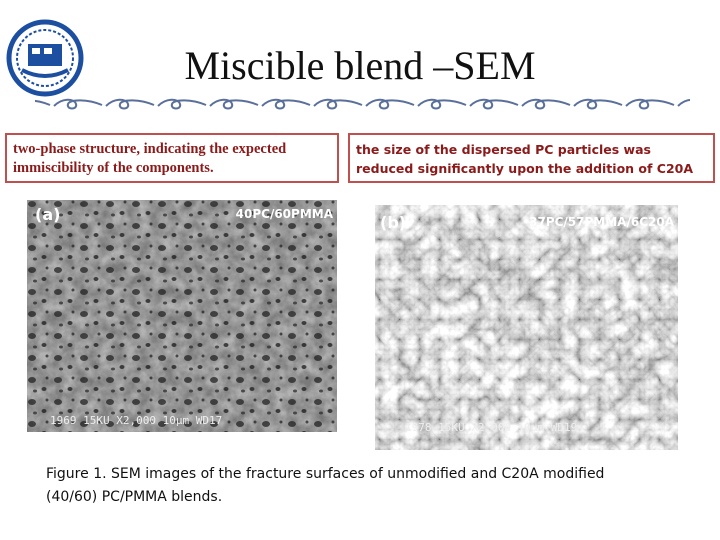 The width and height of the screenshot is (720, 540). What do you see at coordinates (491, 427) in the screenshot?
I see `image-info: 1978 15KU X2,000 10µm WD19` at bounding box center [491, 427].